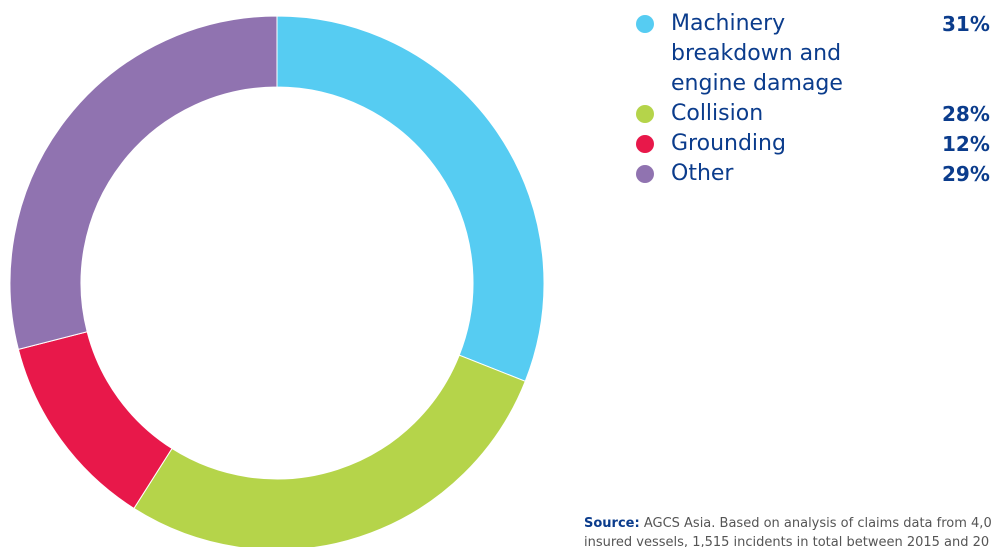 The image size is (995, 547). I want to click on legend-value-grounding: 12%, so click(966, 144).